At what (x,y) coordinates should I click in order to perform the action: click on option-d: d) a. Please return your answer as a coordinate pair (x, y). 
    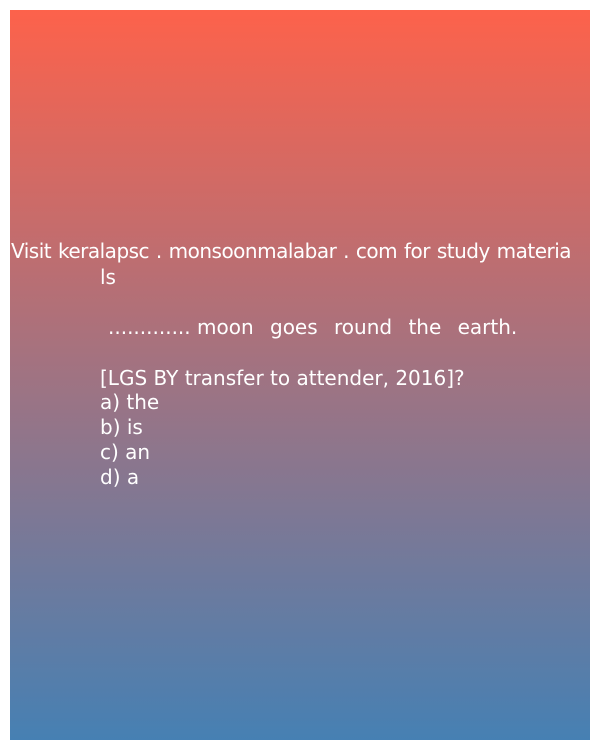
    Looking at the image, I should click on (120, 477).